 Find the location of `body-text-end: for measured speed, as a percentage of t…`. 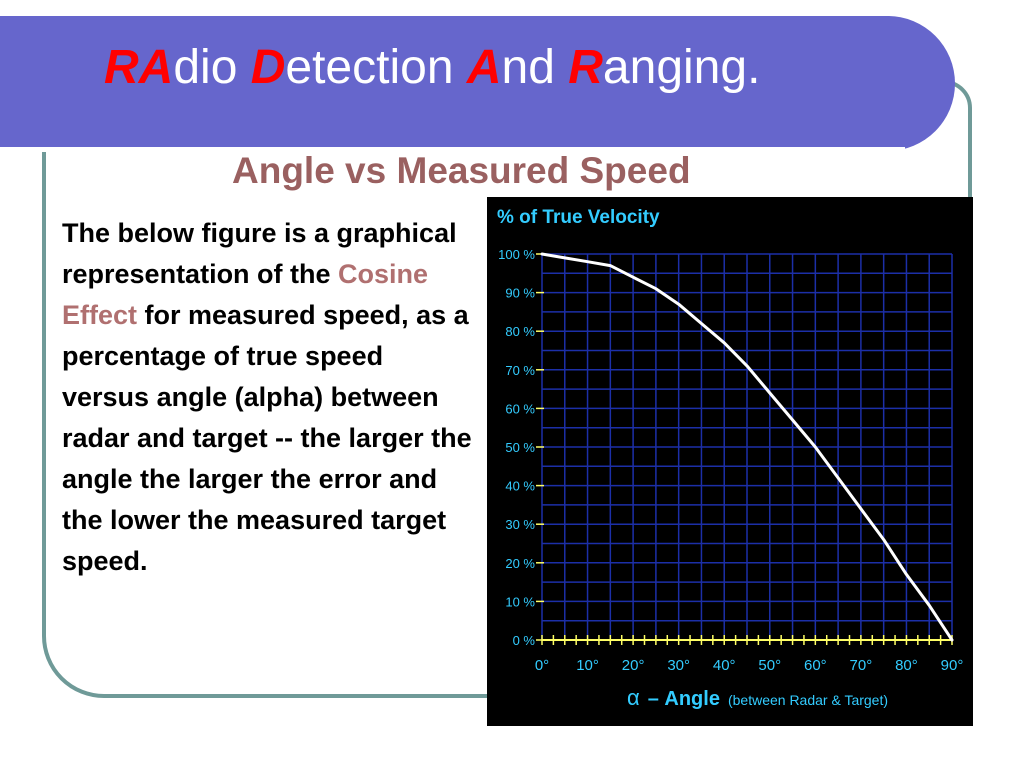

body-text-end: for measured speed, as a percentage of t… is located at coordinates (267, 438).